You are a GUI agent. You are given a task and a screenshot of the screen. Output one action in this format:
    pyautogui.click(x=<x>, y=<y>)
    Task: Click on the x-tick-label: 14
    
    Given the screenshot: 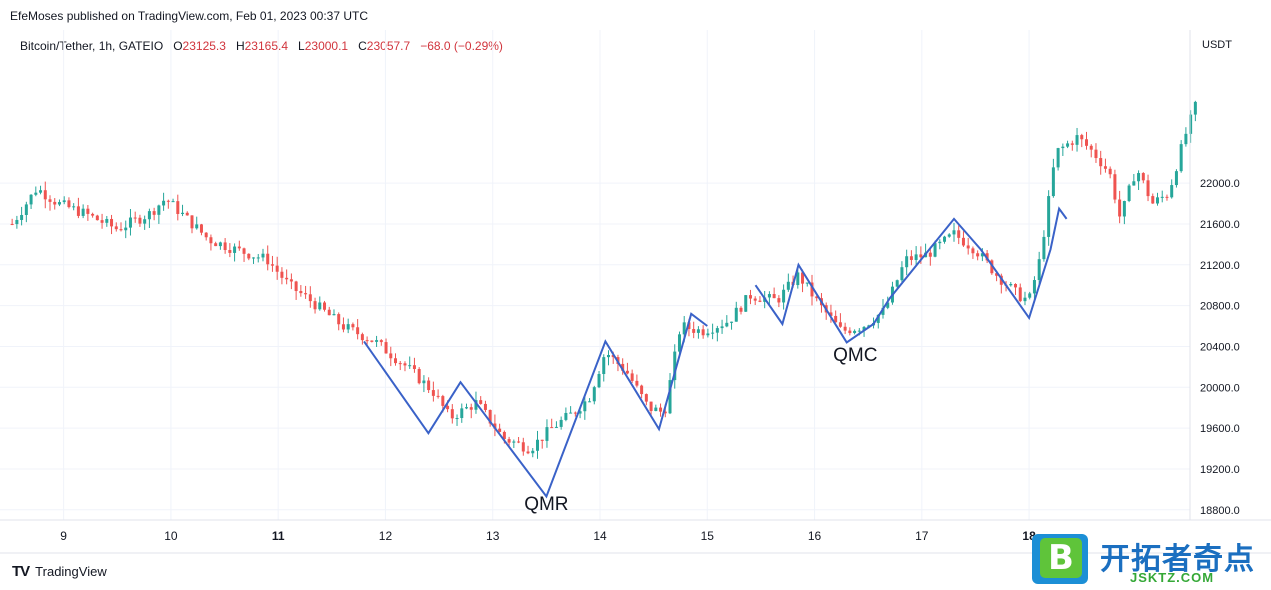 What is the action you would take?
    pyautogui.click(x=600, y=536)
    